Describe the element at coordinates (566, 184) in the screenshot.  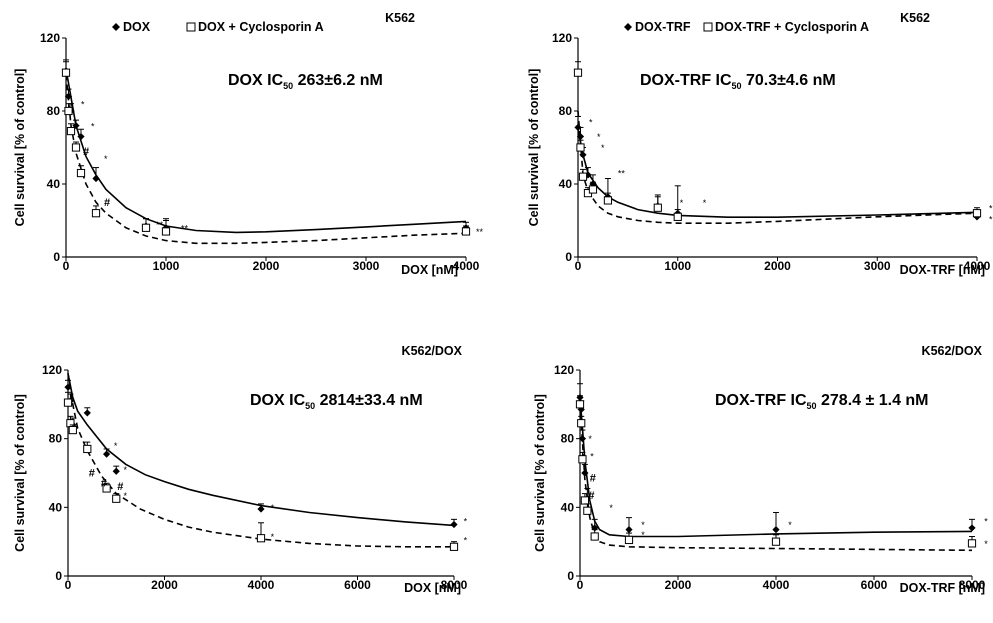
I see `y-tick-label: 40` at that location.